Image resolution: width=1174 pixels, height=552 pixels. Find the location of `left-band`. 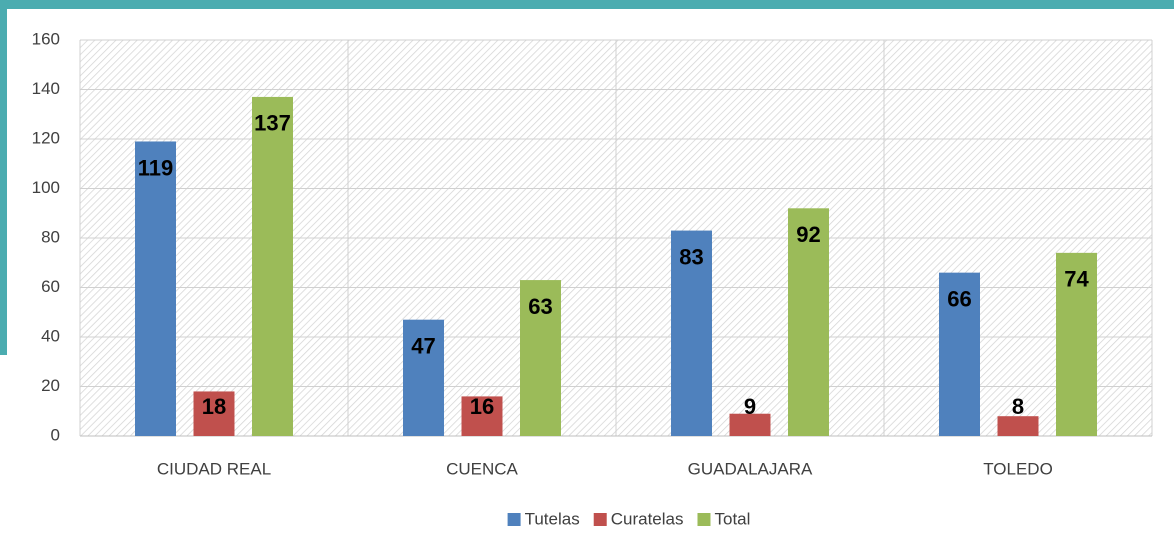

left-band is located at coordinates (3, 177).